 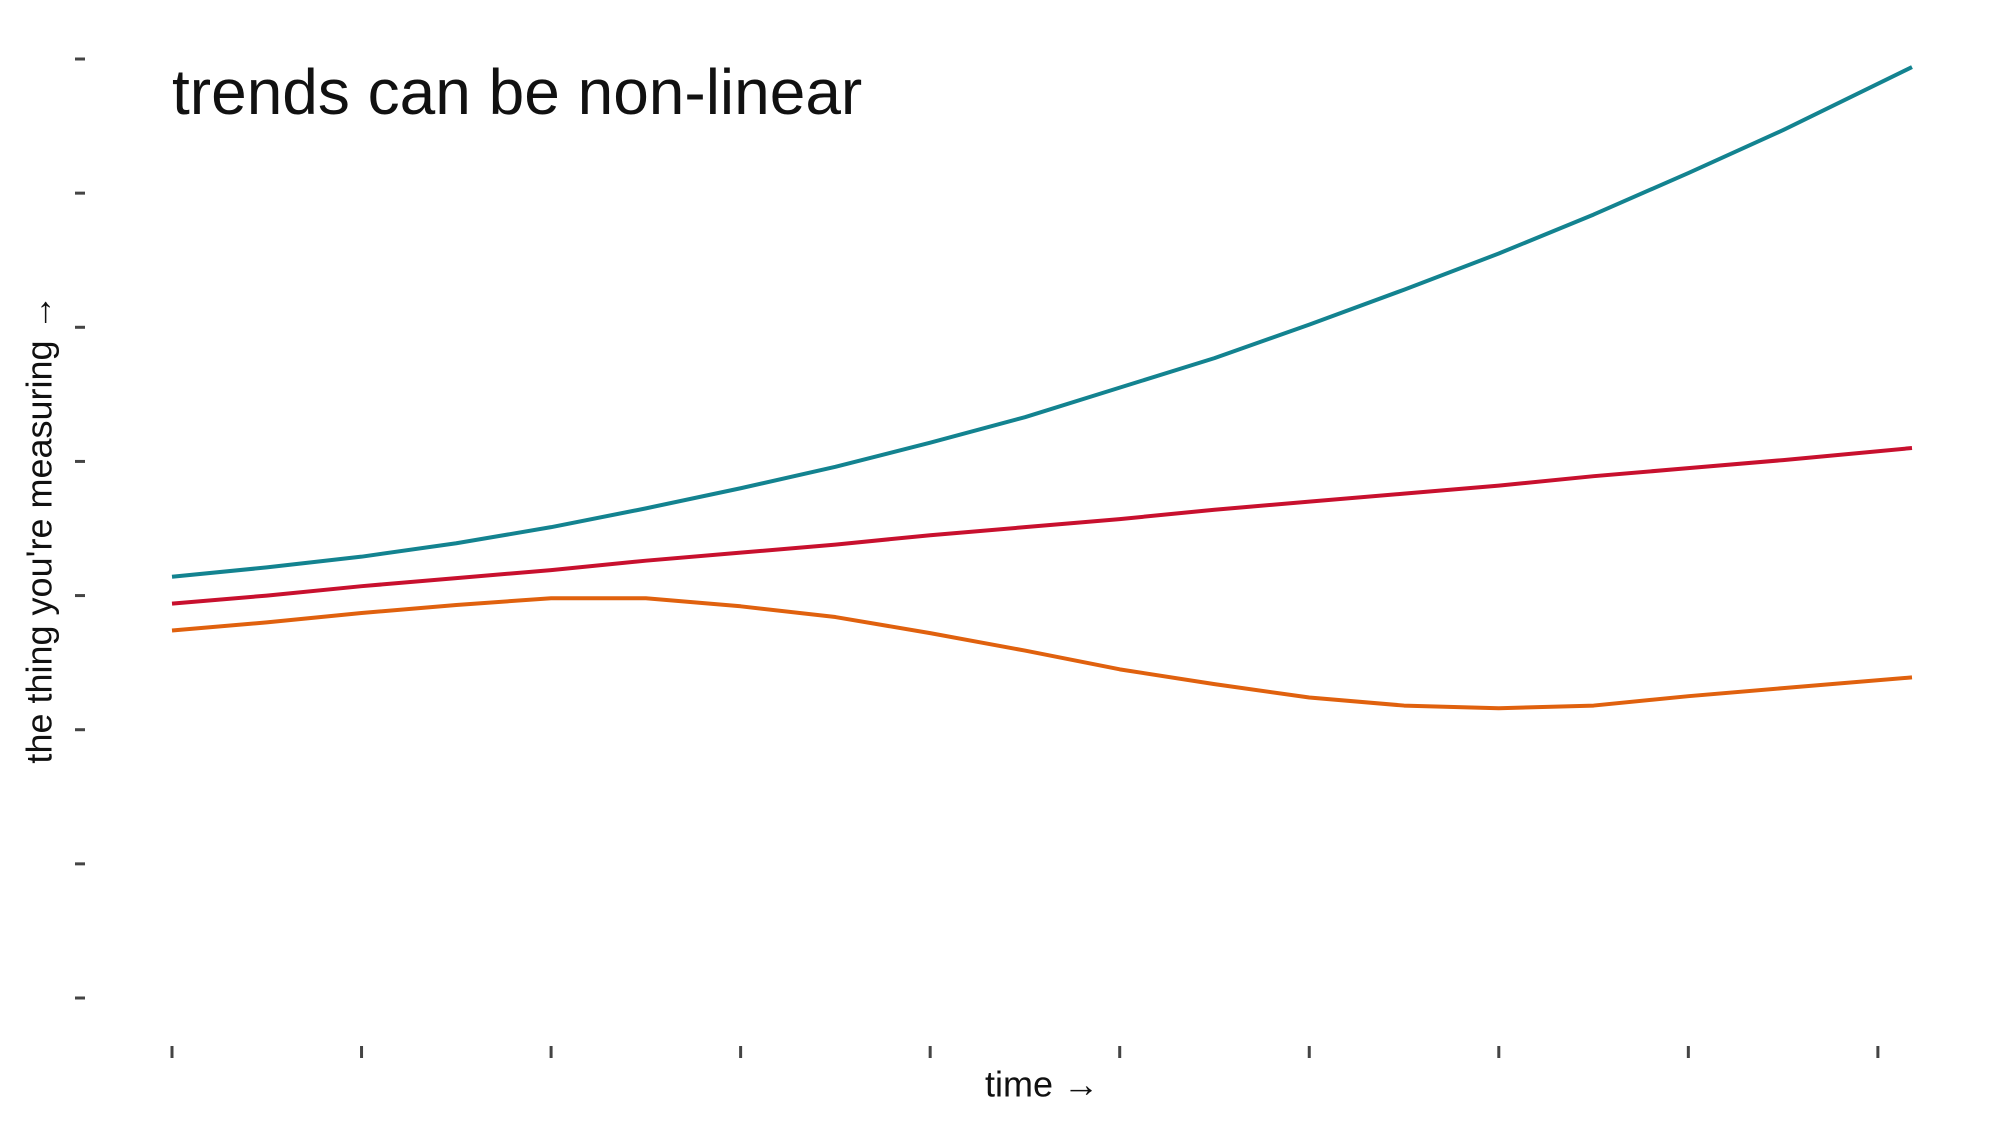 I want to click on x-axis-label: time →, so click(x=1042, y=1084).